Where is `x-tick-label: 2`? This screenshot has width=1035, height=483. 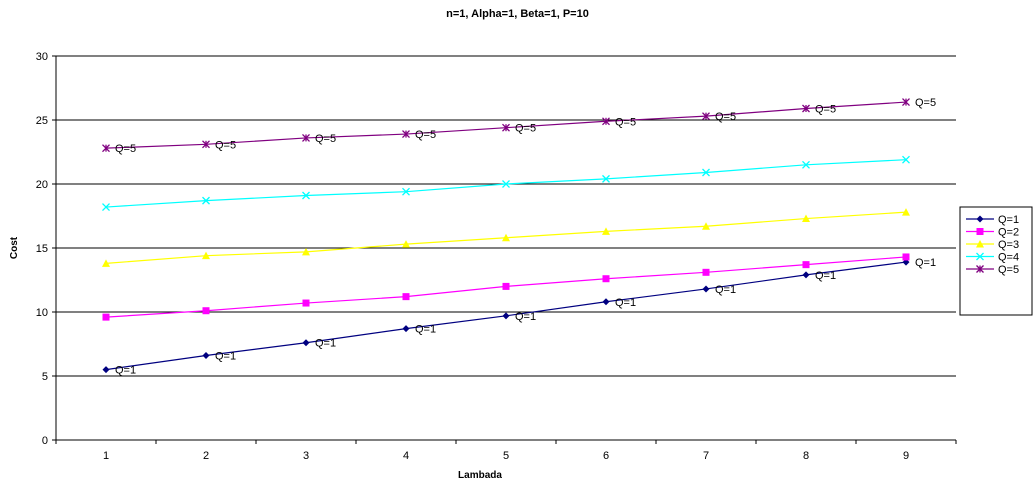
x-tick-label: 2 is located at coordinates (206, 456).